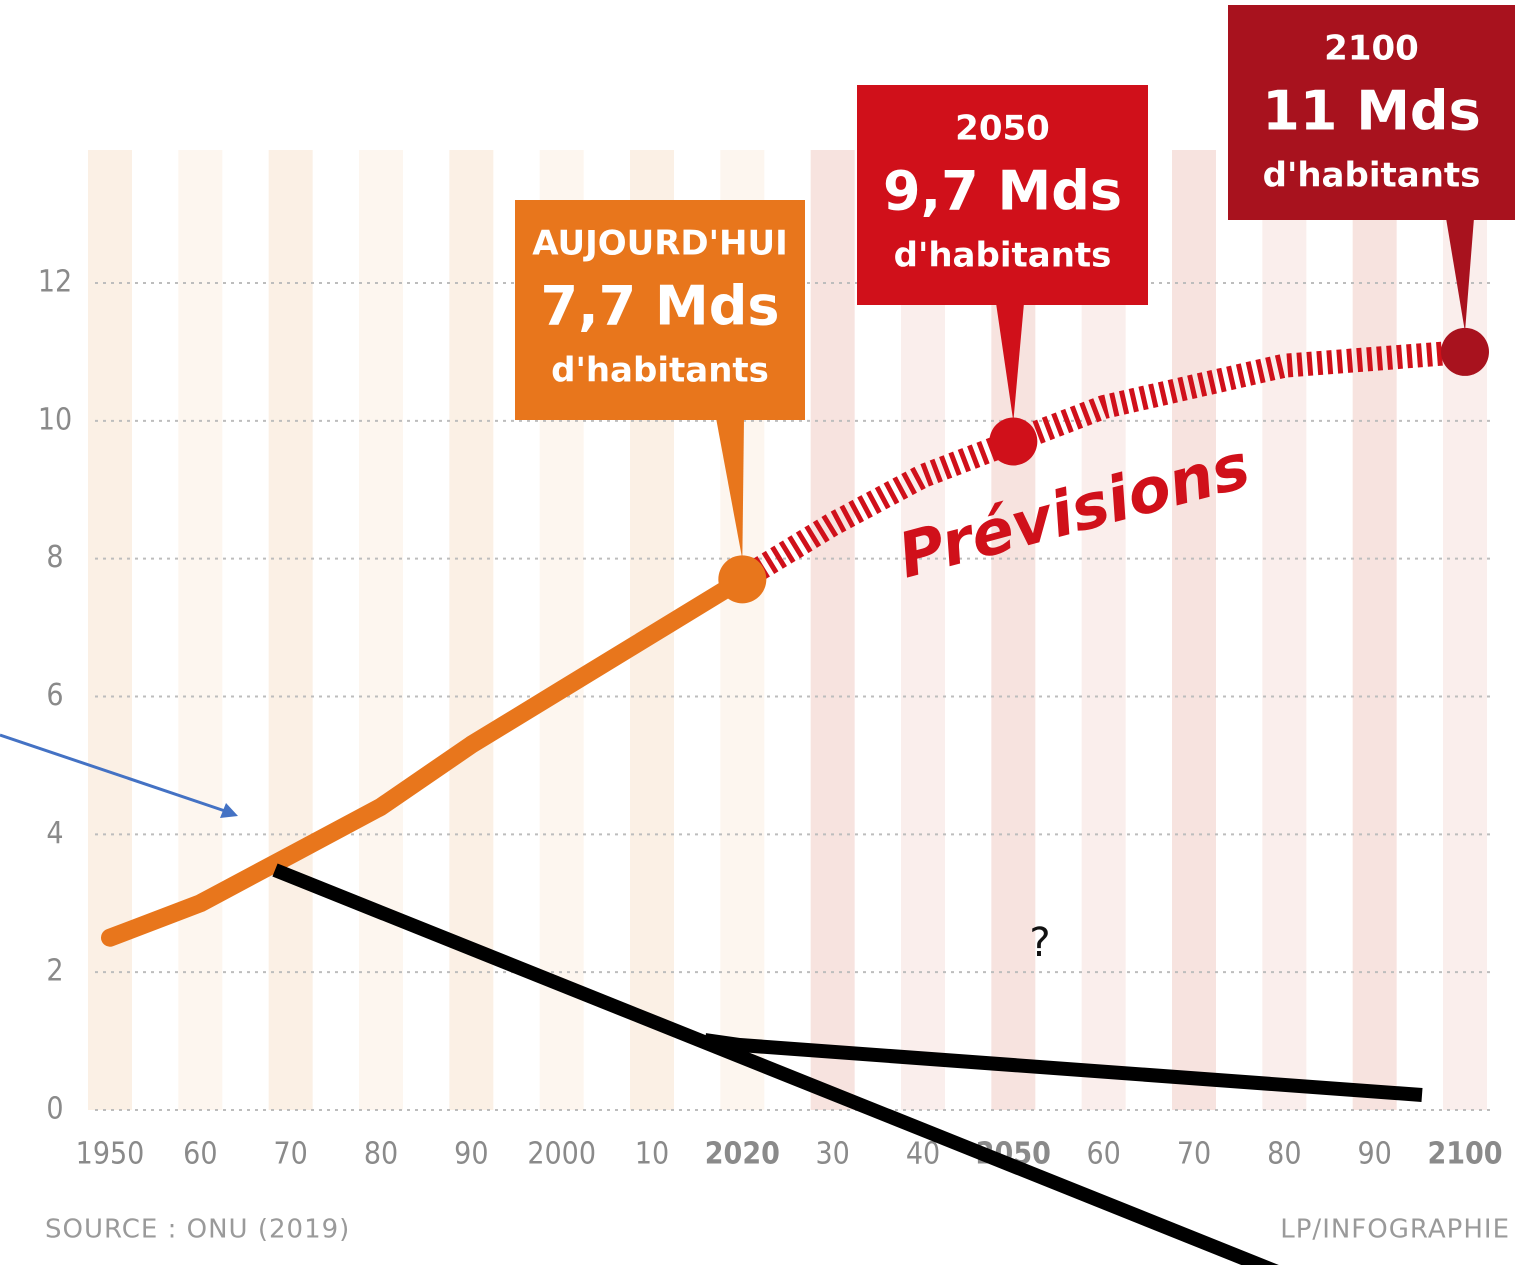  I want to click on x-tick-label: 2020, so click(742, 1154).